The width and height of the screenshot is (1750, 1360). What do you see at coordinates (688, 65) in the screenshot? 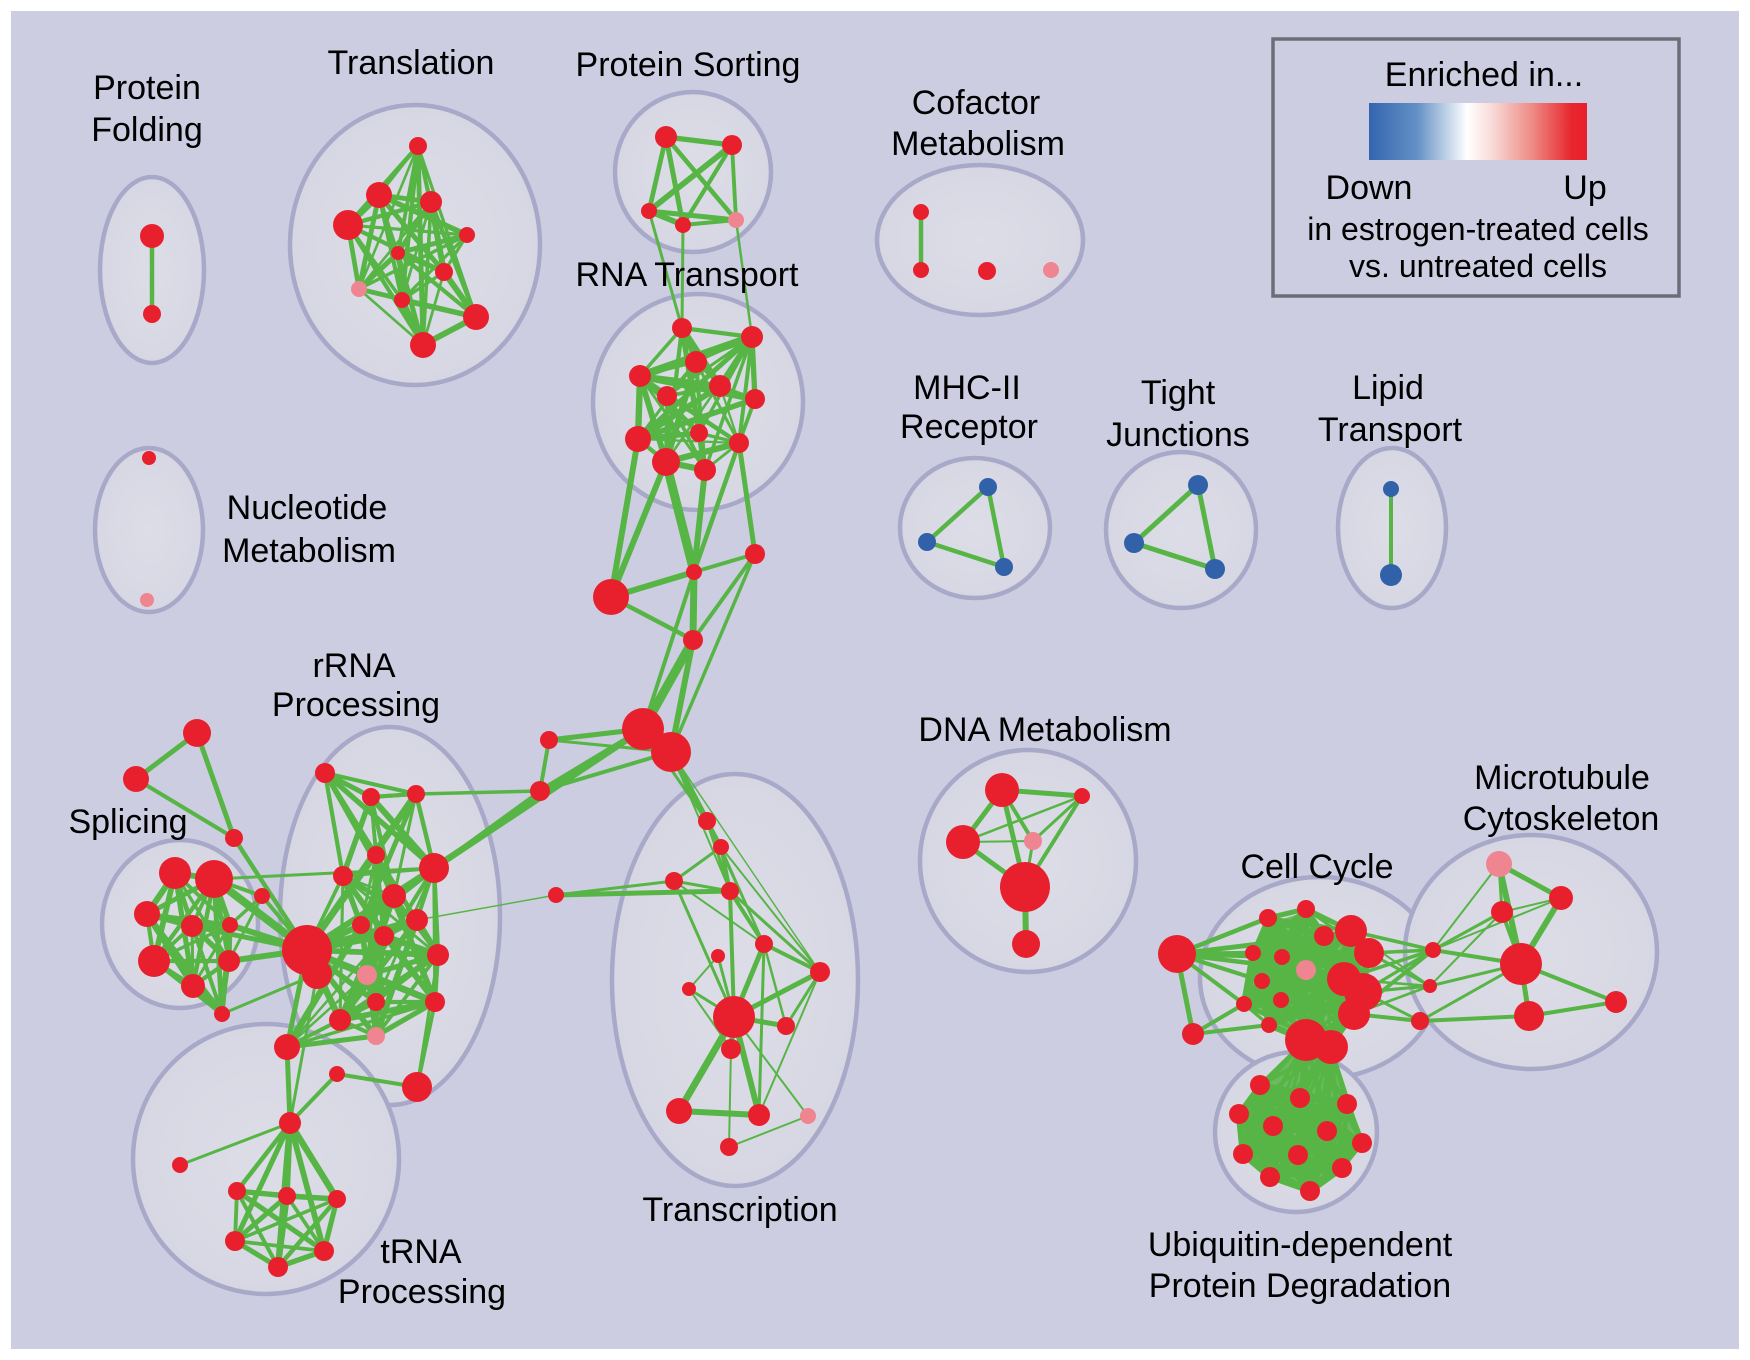
I see `svg-text: Protein Sorting` at bounding box center [688, 65].